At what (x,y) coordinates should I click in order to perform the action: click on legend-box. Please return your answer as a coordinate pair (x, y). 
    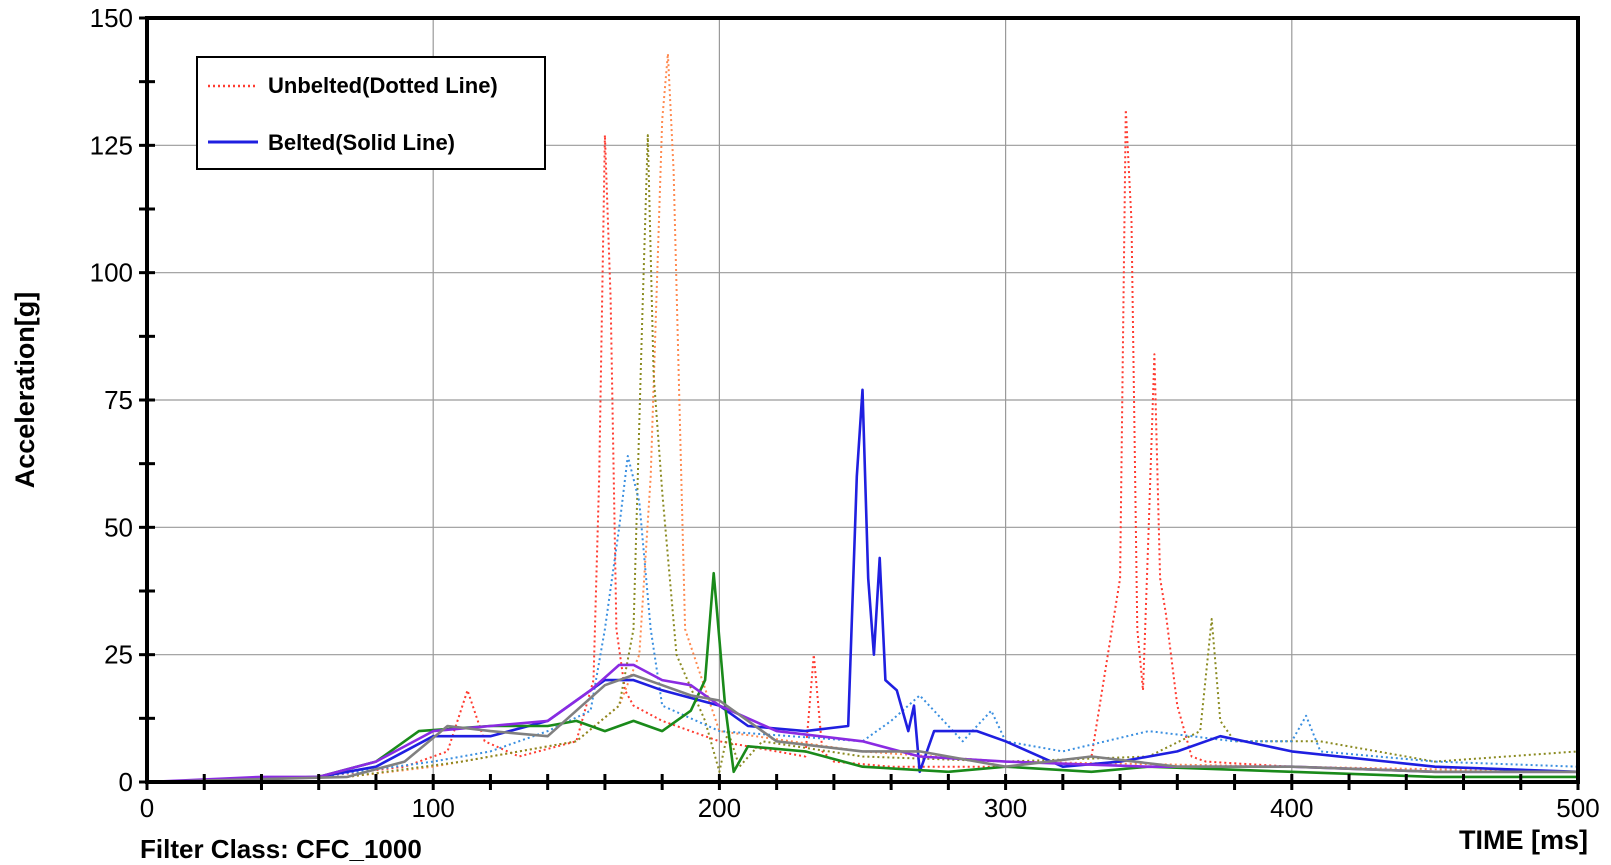
    Looking at the image, I should click on (371, 113).